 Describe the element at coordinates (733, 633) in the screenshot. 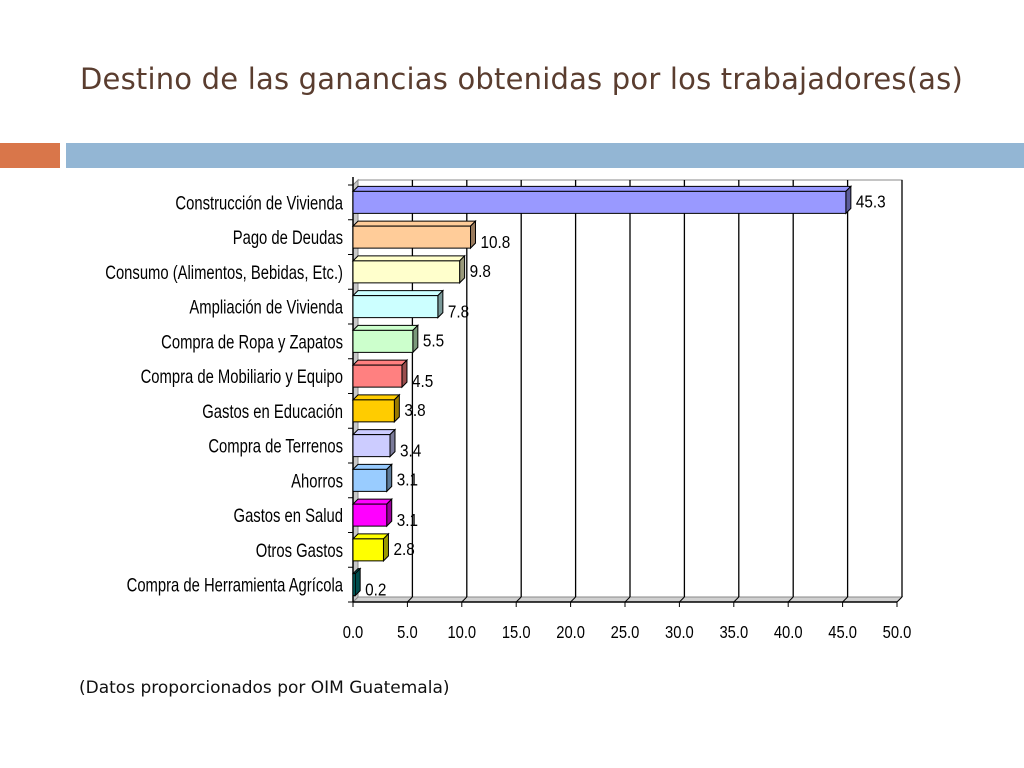

I see `x-tick-label: 35.0` at that location.